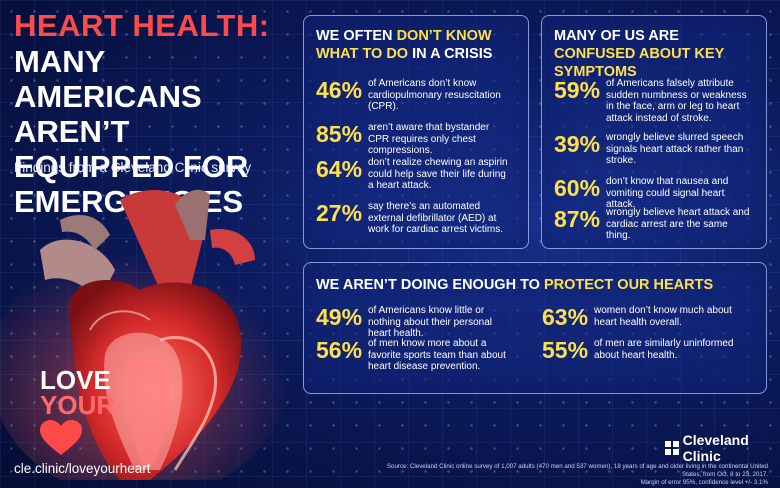 The height and width of the screenshot is (488, 780). Describe the element at coordinates (404, 45) in the screenshot. I see `heading-highlight: DON’T KNOW WHAT TO DO` at that location.